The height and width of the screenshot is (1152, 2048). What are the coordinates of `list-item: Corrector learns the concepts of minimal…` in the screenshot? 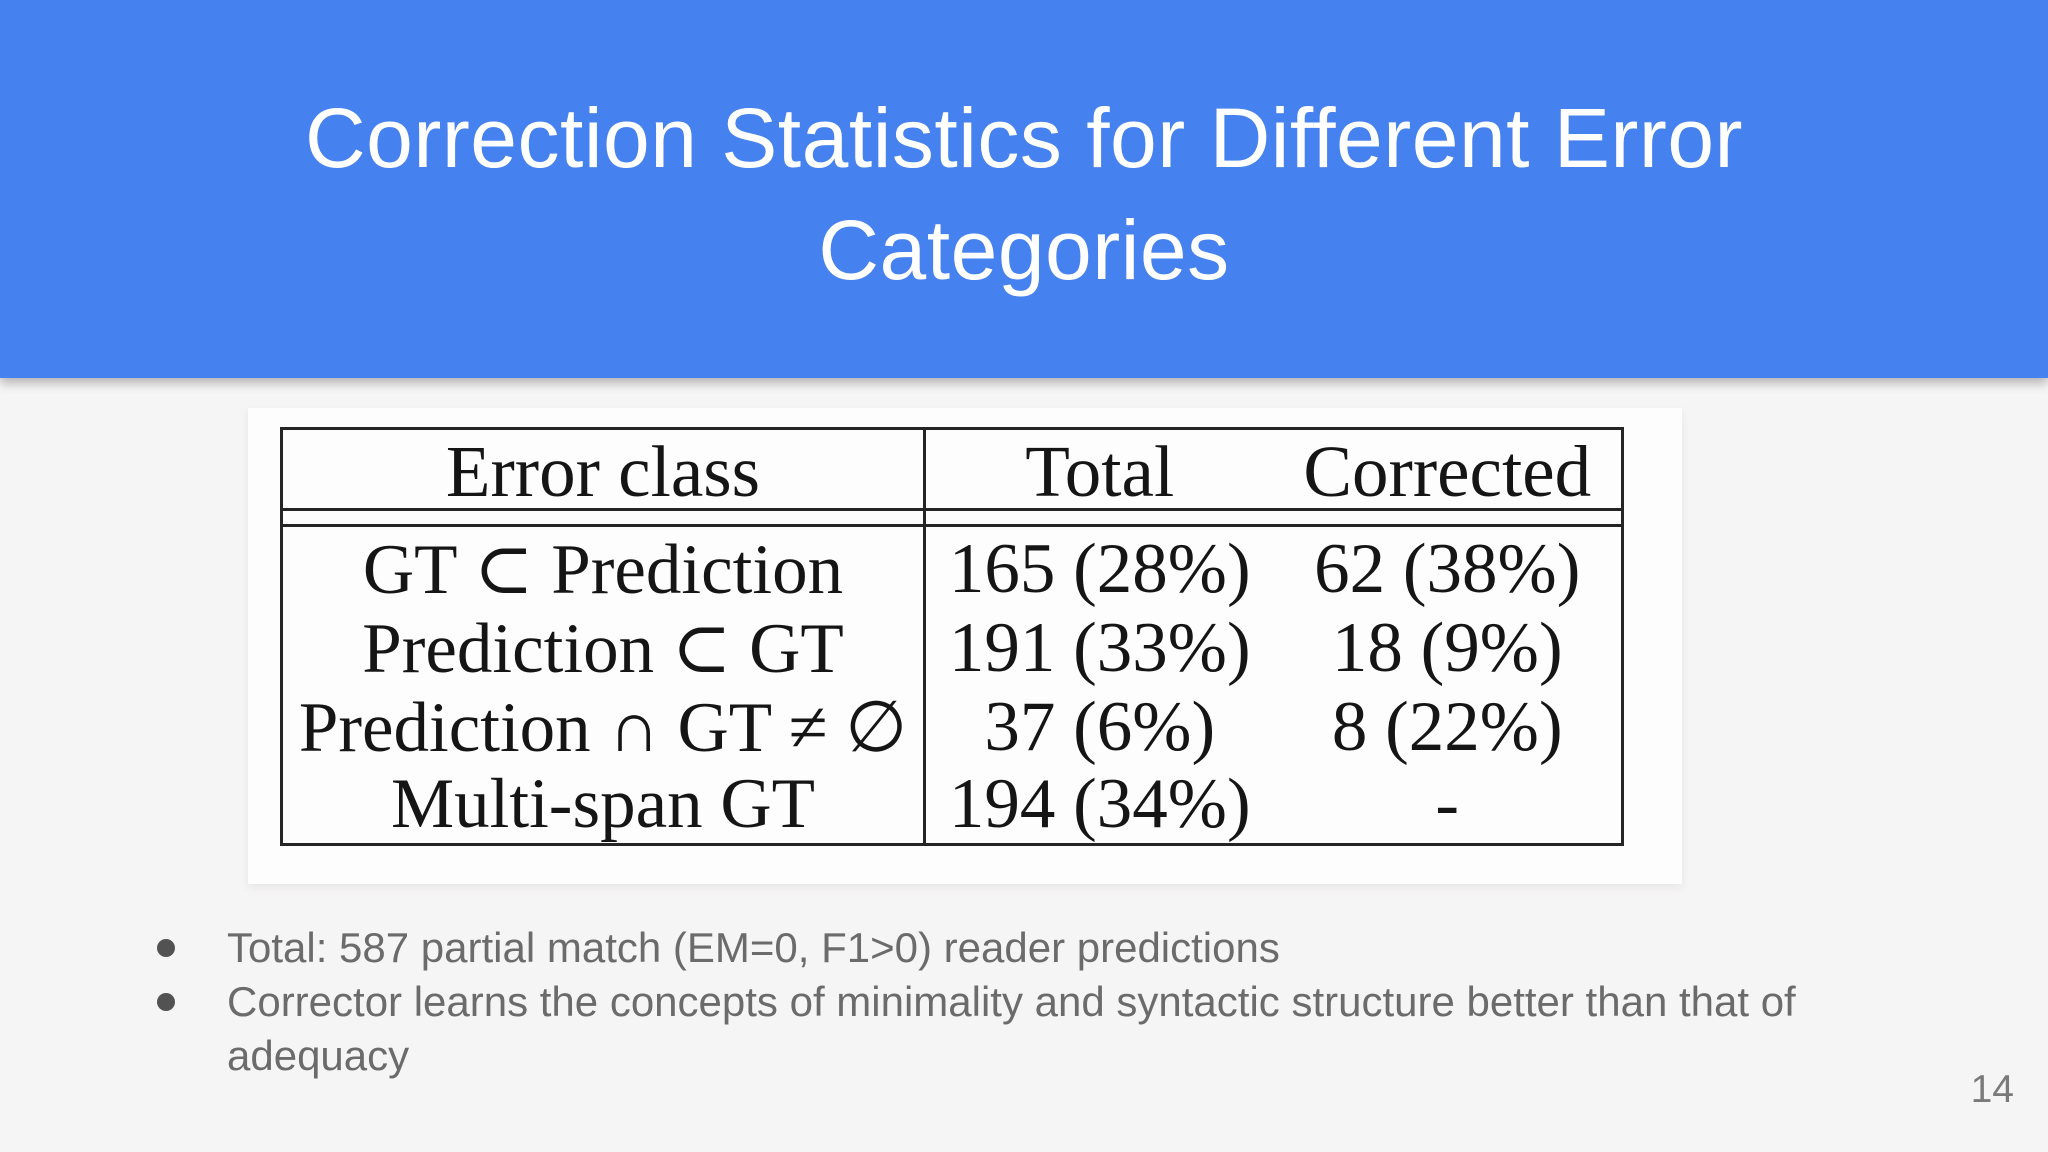 It's located at (1023, 1029).